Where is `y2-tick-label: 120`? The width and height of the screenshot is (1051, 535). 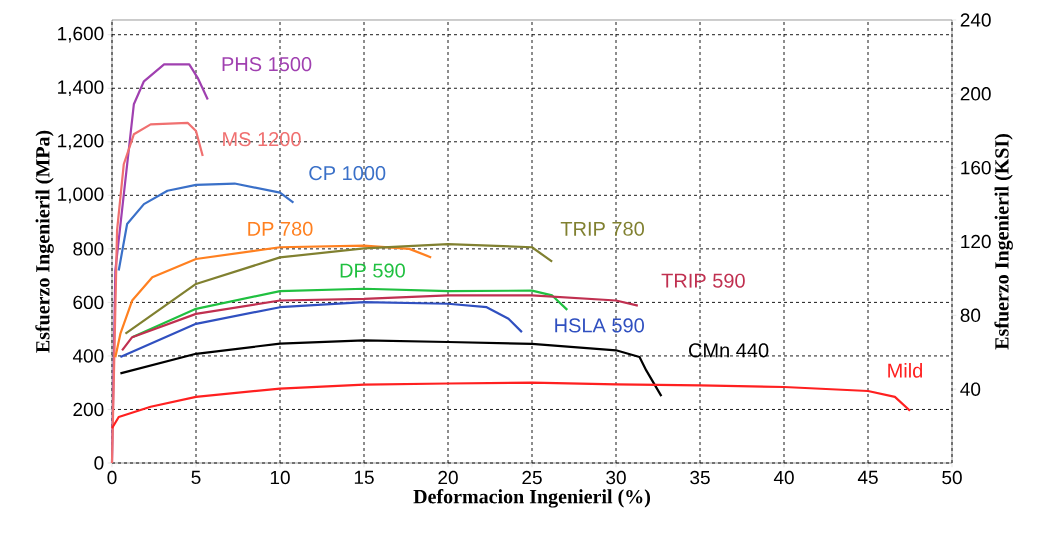 y2-tick-label: 120 is located at coordinates (976, 241).